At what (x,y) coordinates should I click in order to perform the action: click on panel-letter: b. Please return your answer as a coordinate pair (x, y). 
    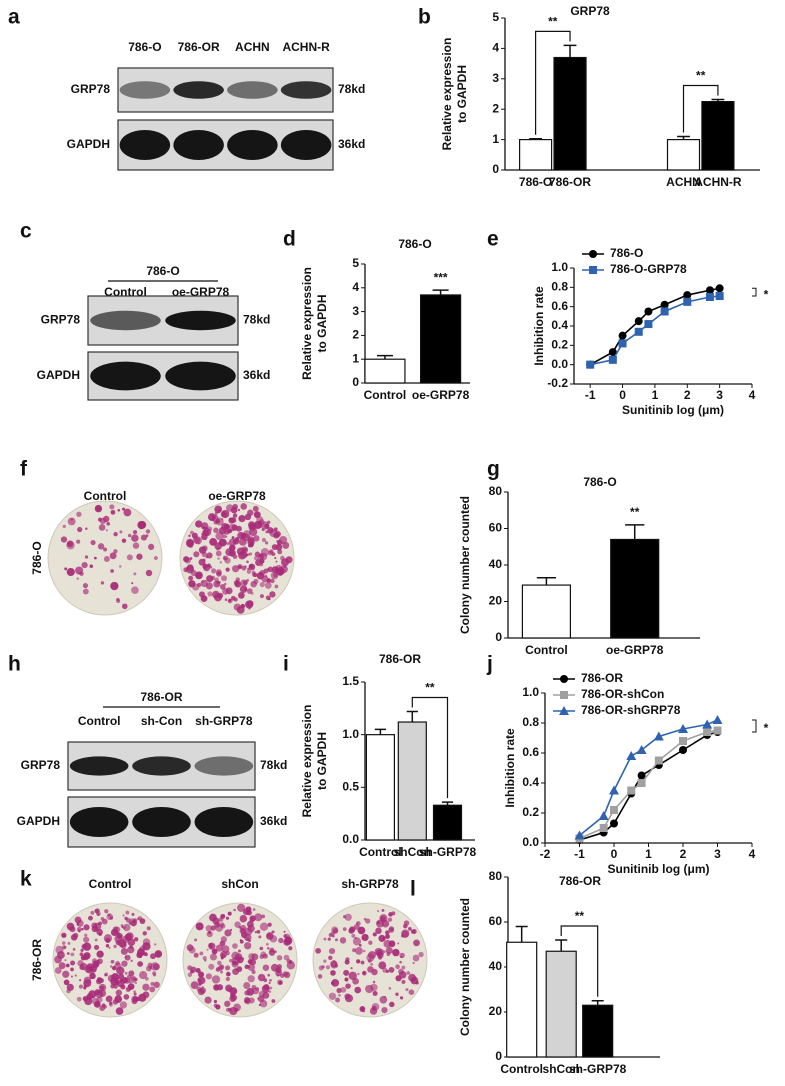
    Looking at the image, I should click on (424, 17).